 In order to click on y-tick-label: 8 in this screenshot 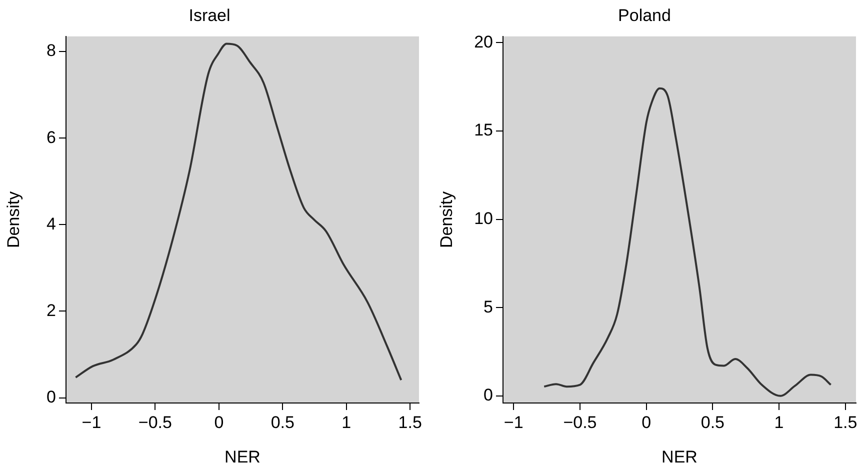, I will do `click(51, 50)`.